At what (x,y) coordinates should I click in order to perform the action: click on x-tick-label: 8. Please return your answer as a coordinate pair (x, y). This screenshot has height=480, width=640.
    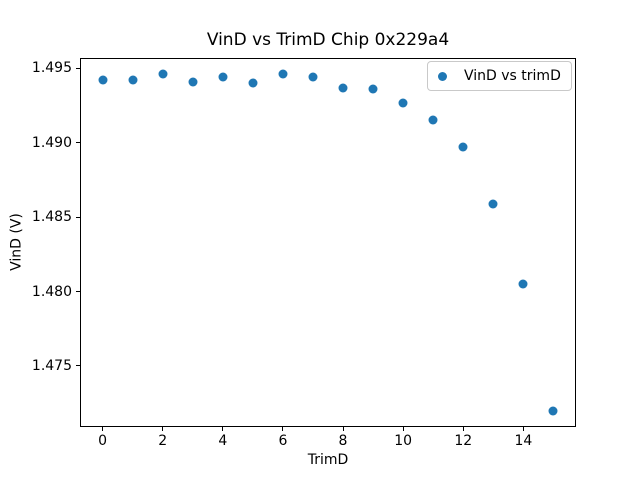
    Looking at the image, I should click on (343, 441).